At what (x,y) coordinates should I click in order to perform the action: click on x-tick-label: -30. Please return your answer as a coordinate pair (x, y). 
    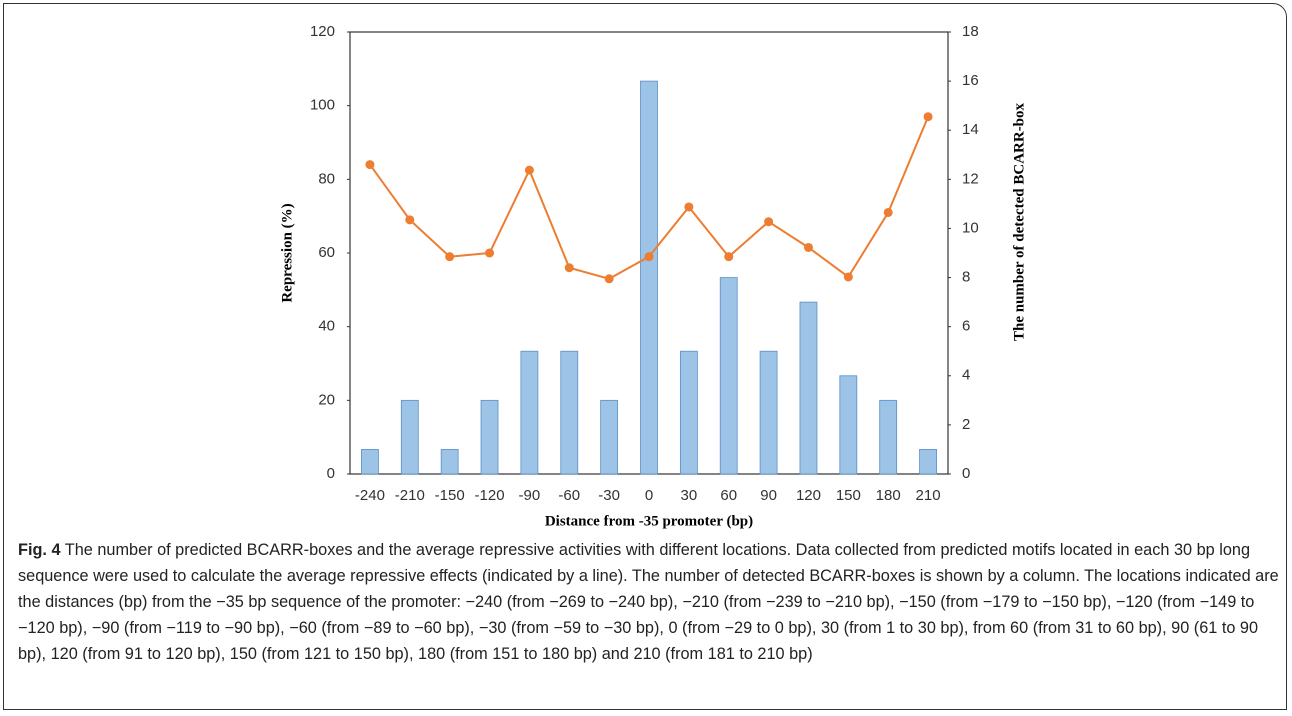
    Looking at the image, I should click on (609, 495).